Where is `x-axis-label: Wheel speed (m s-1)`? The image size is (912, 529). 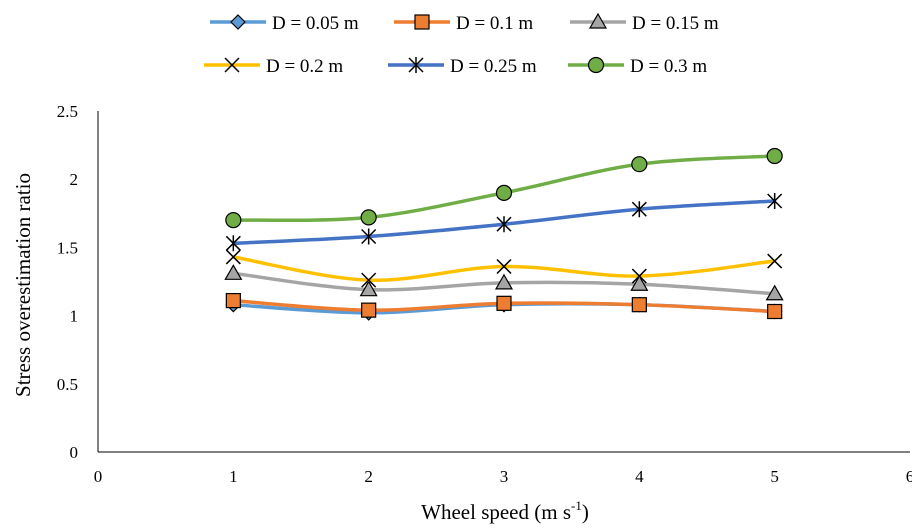
x-axis-label: Wheel speed (m s-1) is located at coordinates (505, 511).